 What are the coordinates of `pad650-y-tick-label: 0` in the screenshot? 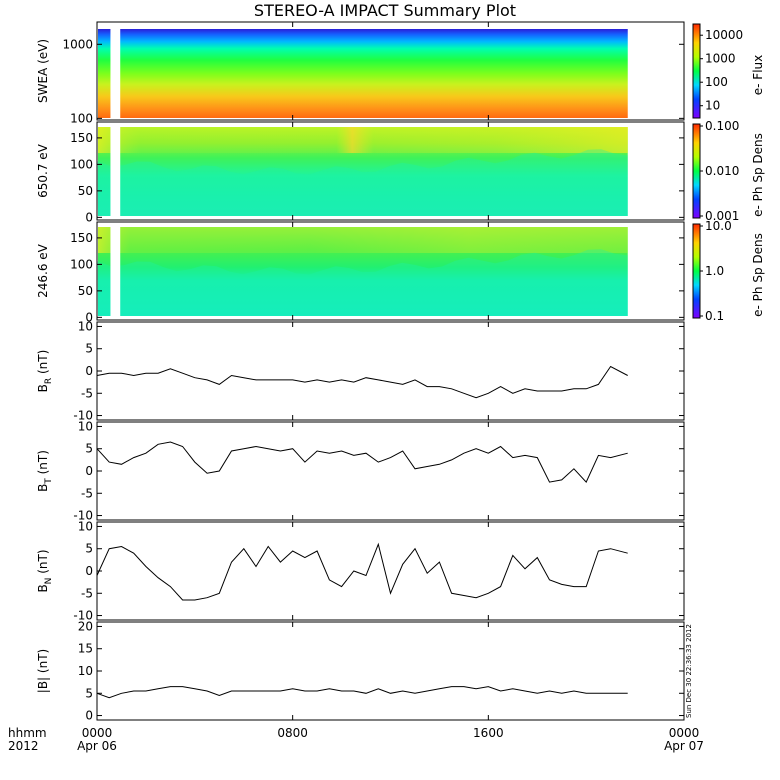 It's located at (89, 217).